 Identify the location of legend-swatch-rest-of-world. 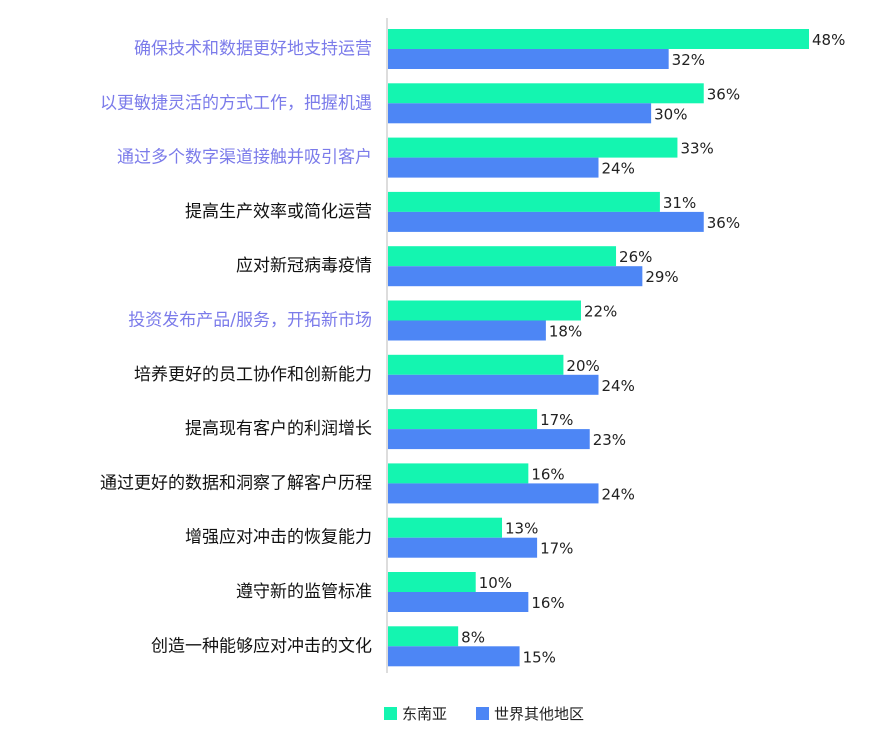
(482, 713).